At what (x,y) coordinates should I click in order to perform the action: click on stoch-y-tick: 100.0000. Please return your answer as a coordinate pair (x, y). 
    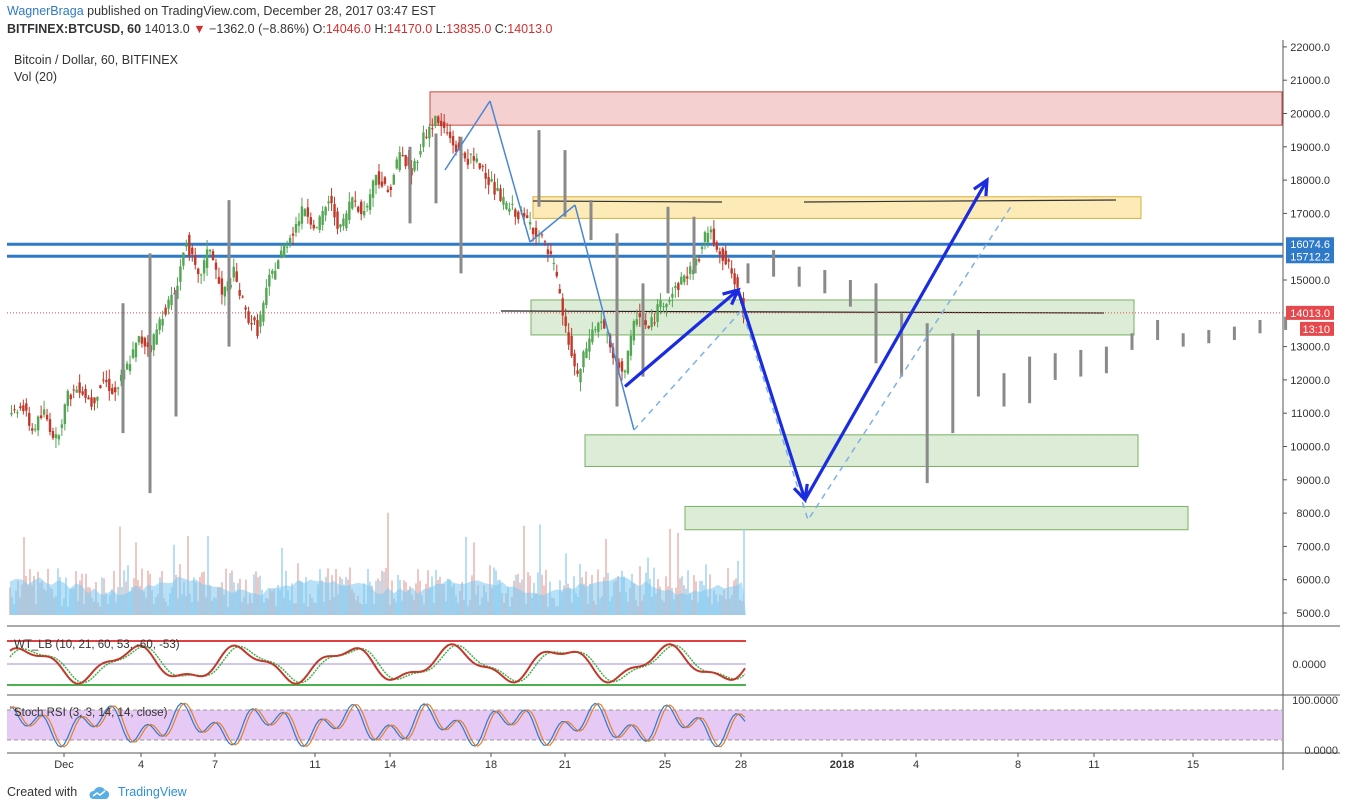
    Looking at the image, I should click on (1315, 701).